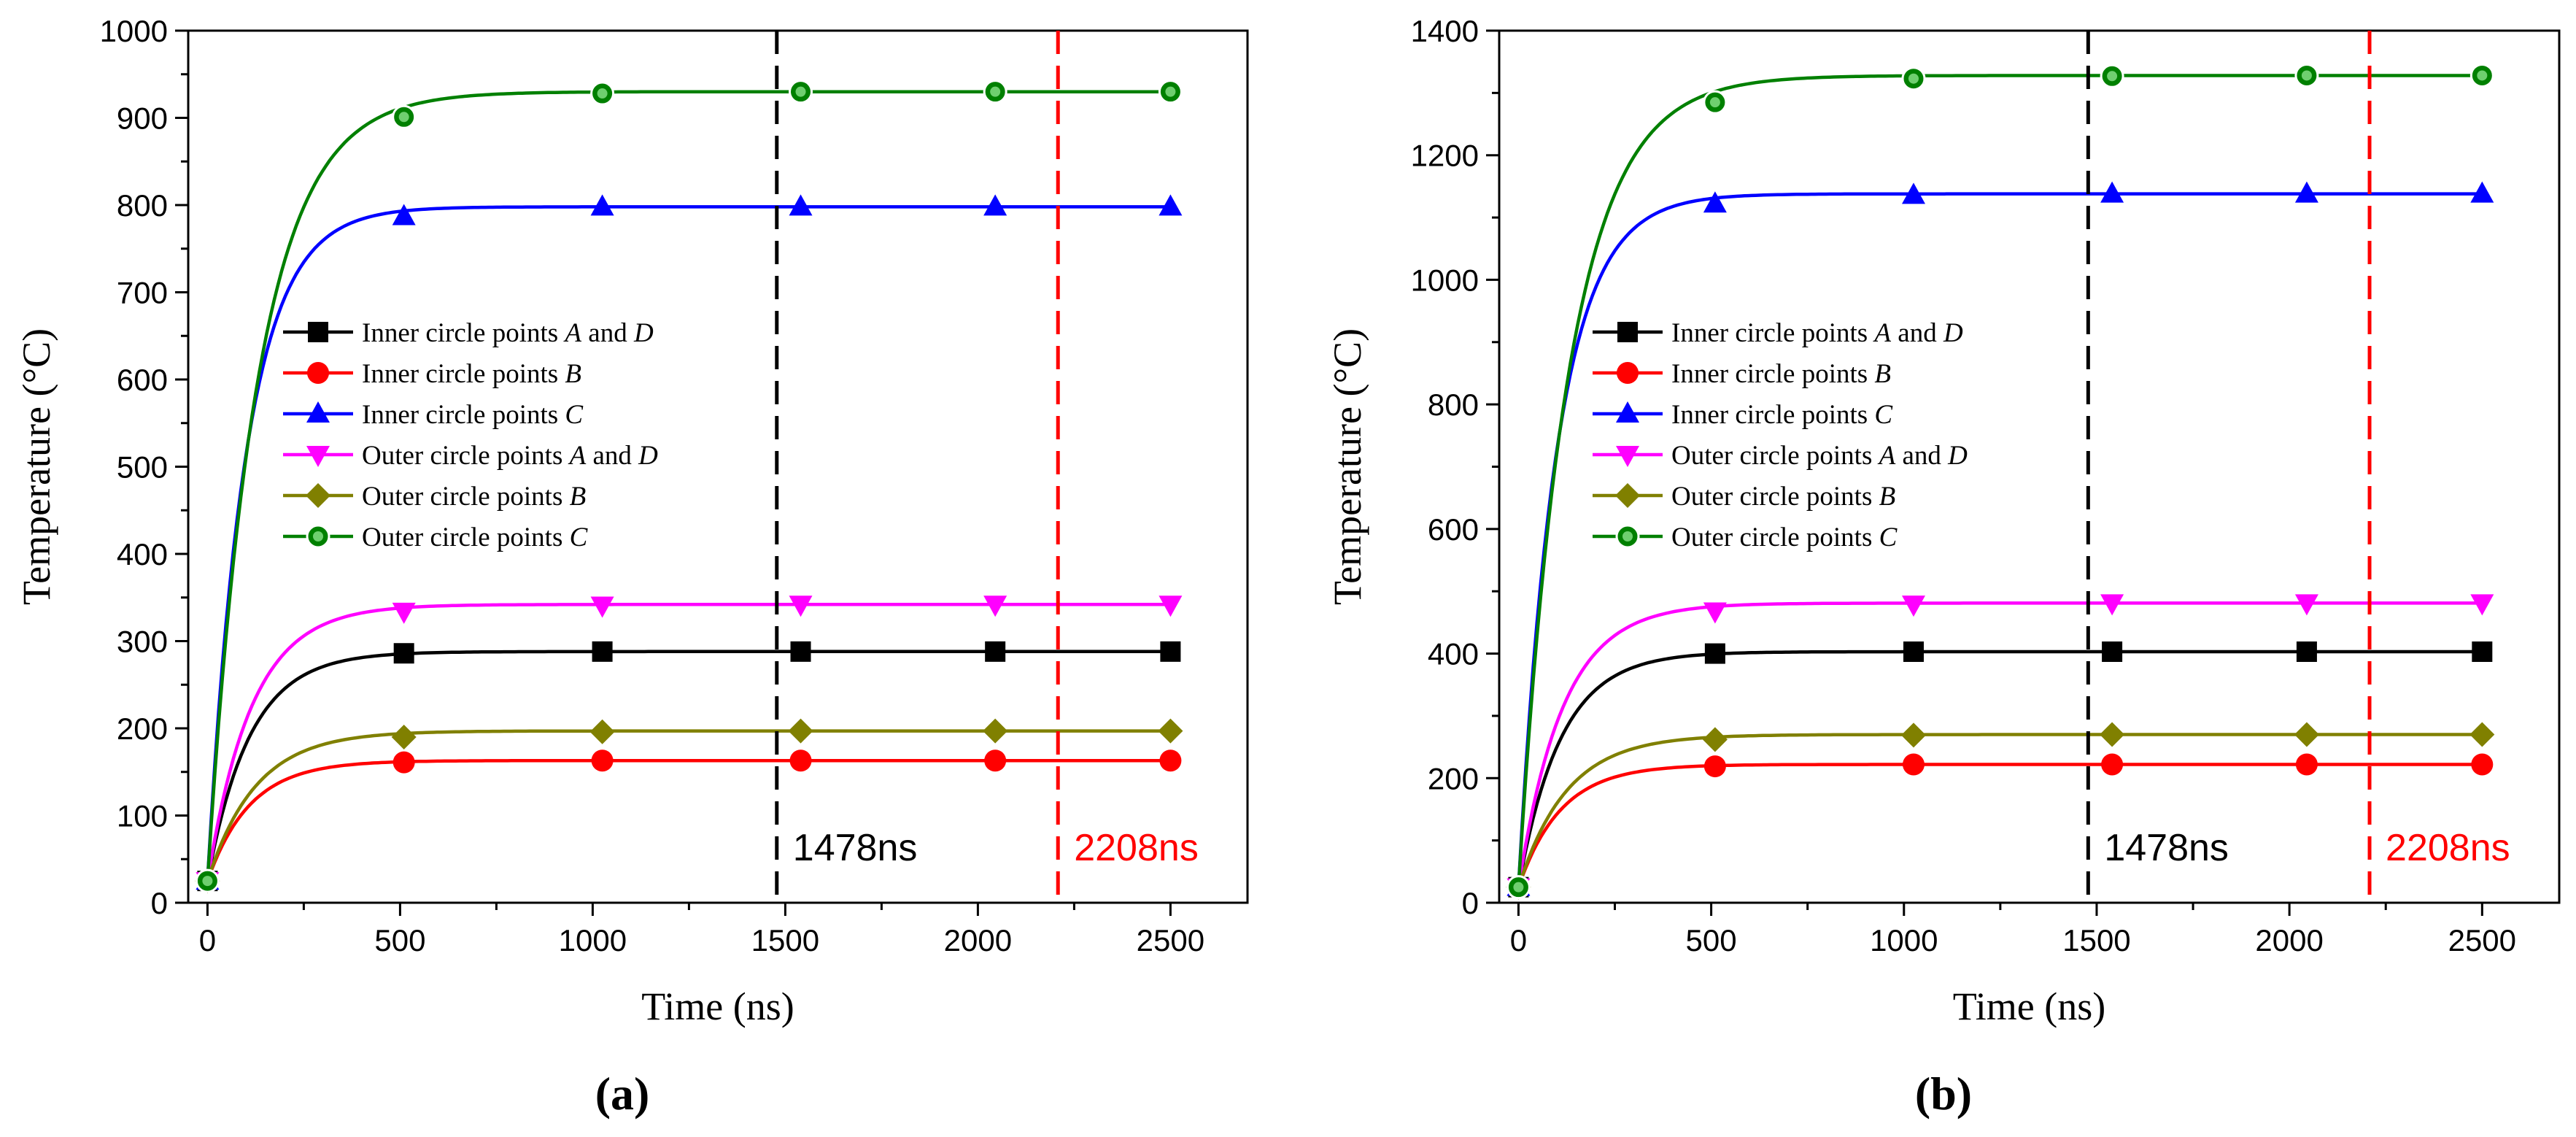 This screenshot has width=2576, height=1137. Describe the element at coordinates (1711, 940) in the screenshot. I see `x-tick-label: 500` at that location.